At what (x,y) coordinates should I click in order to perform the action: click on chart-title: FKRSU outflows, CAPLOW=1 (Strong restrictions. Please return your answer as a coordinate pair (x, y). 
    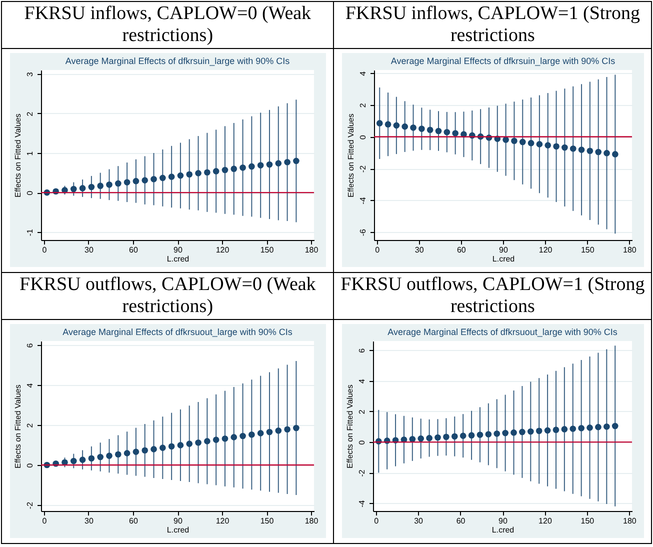
    Looking at the image, I should click on (493, 296).